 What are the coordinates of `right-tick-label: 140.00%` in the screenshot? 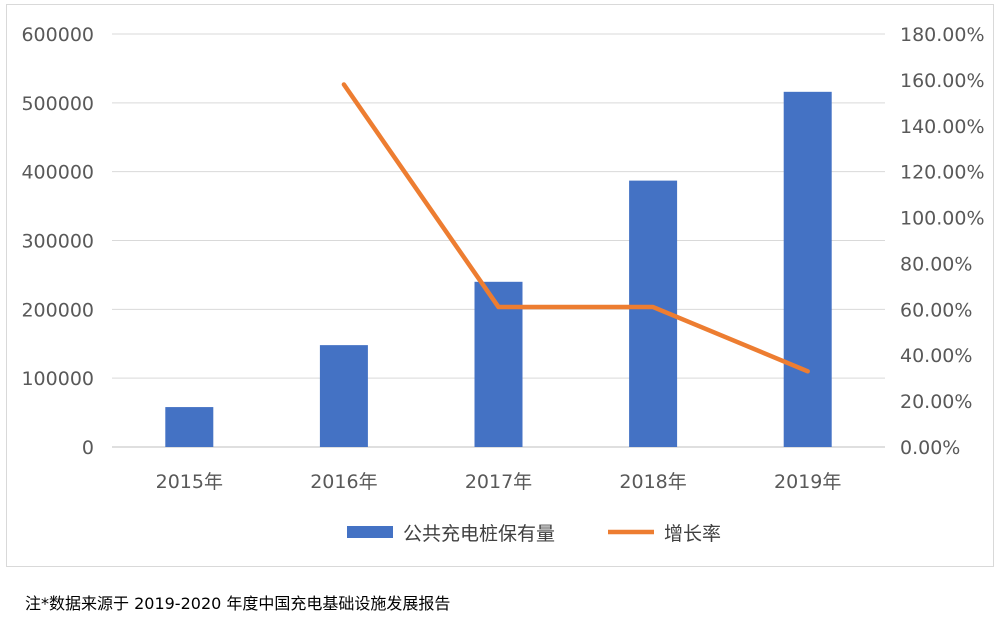 It's located at (942, 127).